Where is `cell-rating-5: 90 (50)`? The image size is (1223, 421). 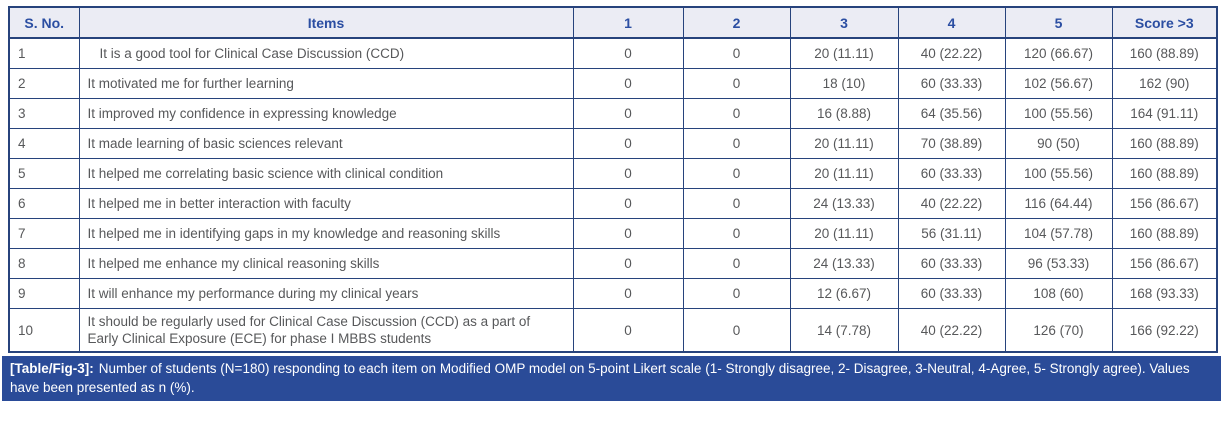
cell-rating-5: 90 (50) is located at coordinates (1058, 143).